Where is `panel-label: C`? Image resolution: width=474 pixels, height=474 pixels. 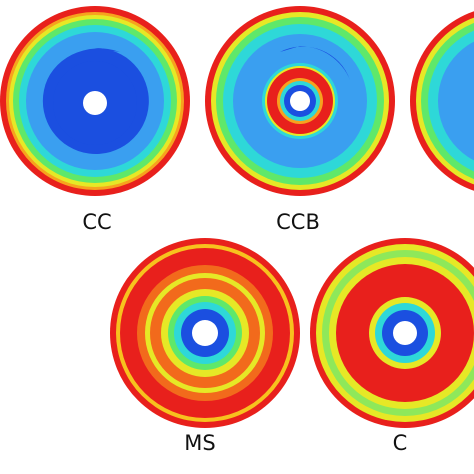
panel-label: C is located at coordinates (400, 443).